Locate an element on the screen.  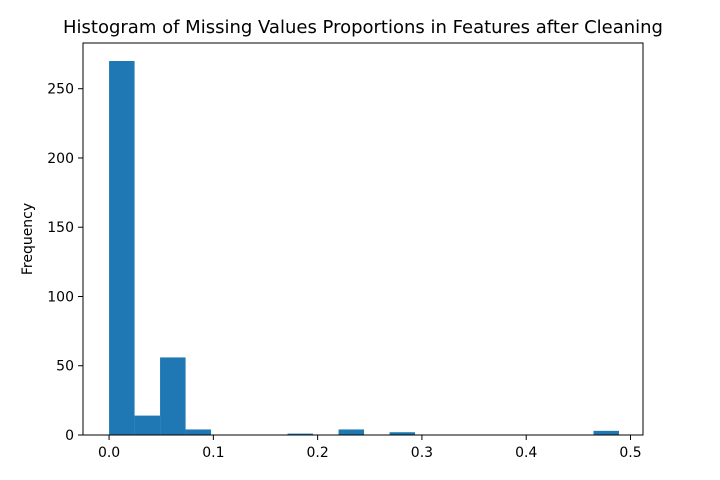
y-tick-label: 250 is located at coordinates (60, 90).